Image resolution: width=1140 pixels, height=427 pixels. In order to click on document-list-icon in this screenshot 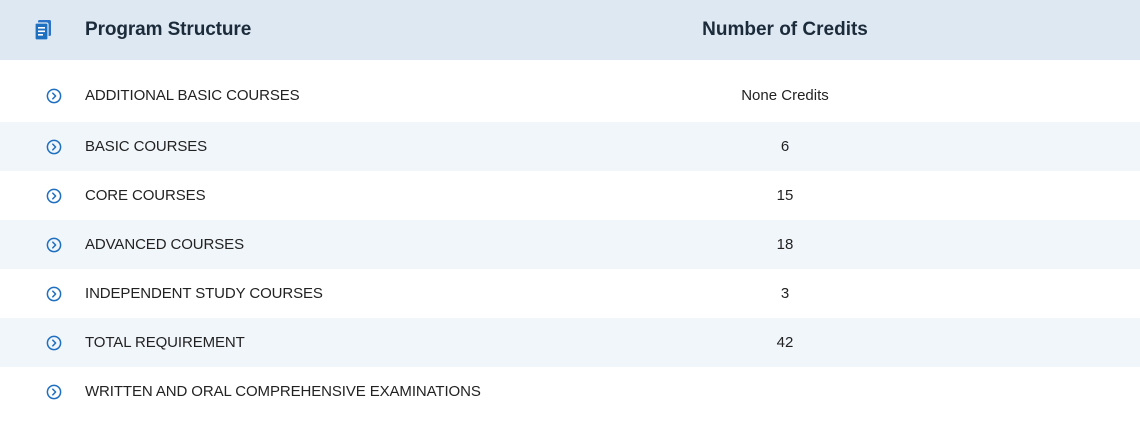, I will do `click(42, 30)`.